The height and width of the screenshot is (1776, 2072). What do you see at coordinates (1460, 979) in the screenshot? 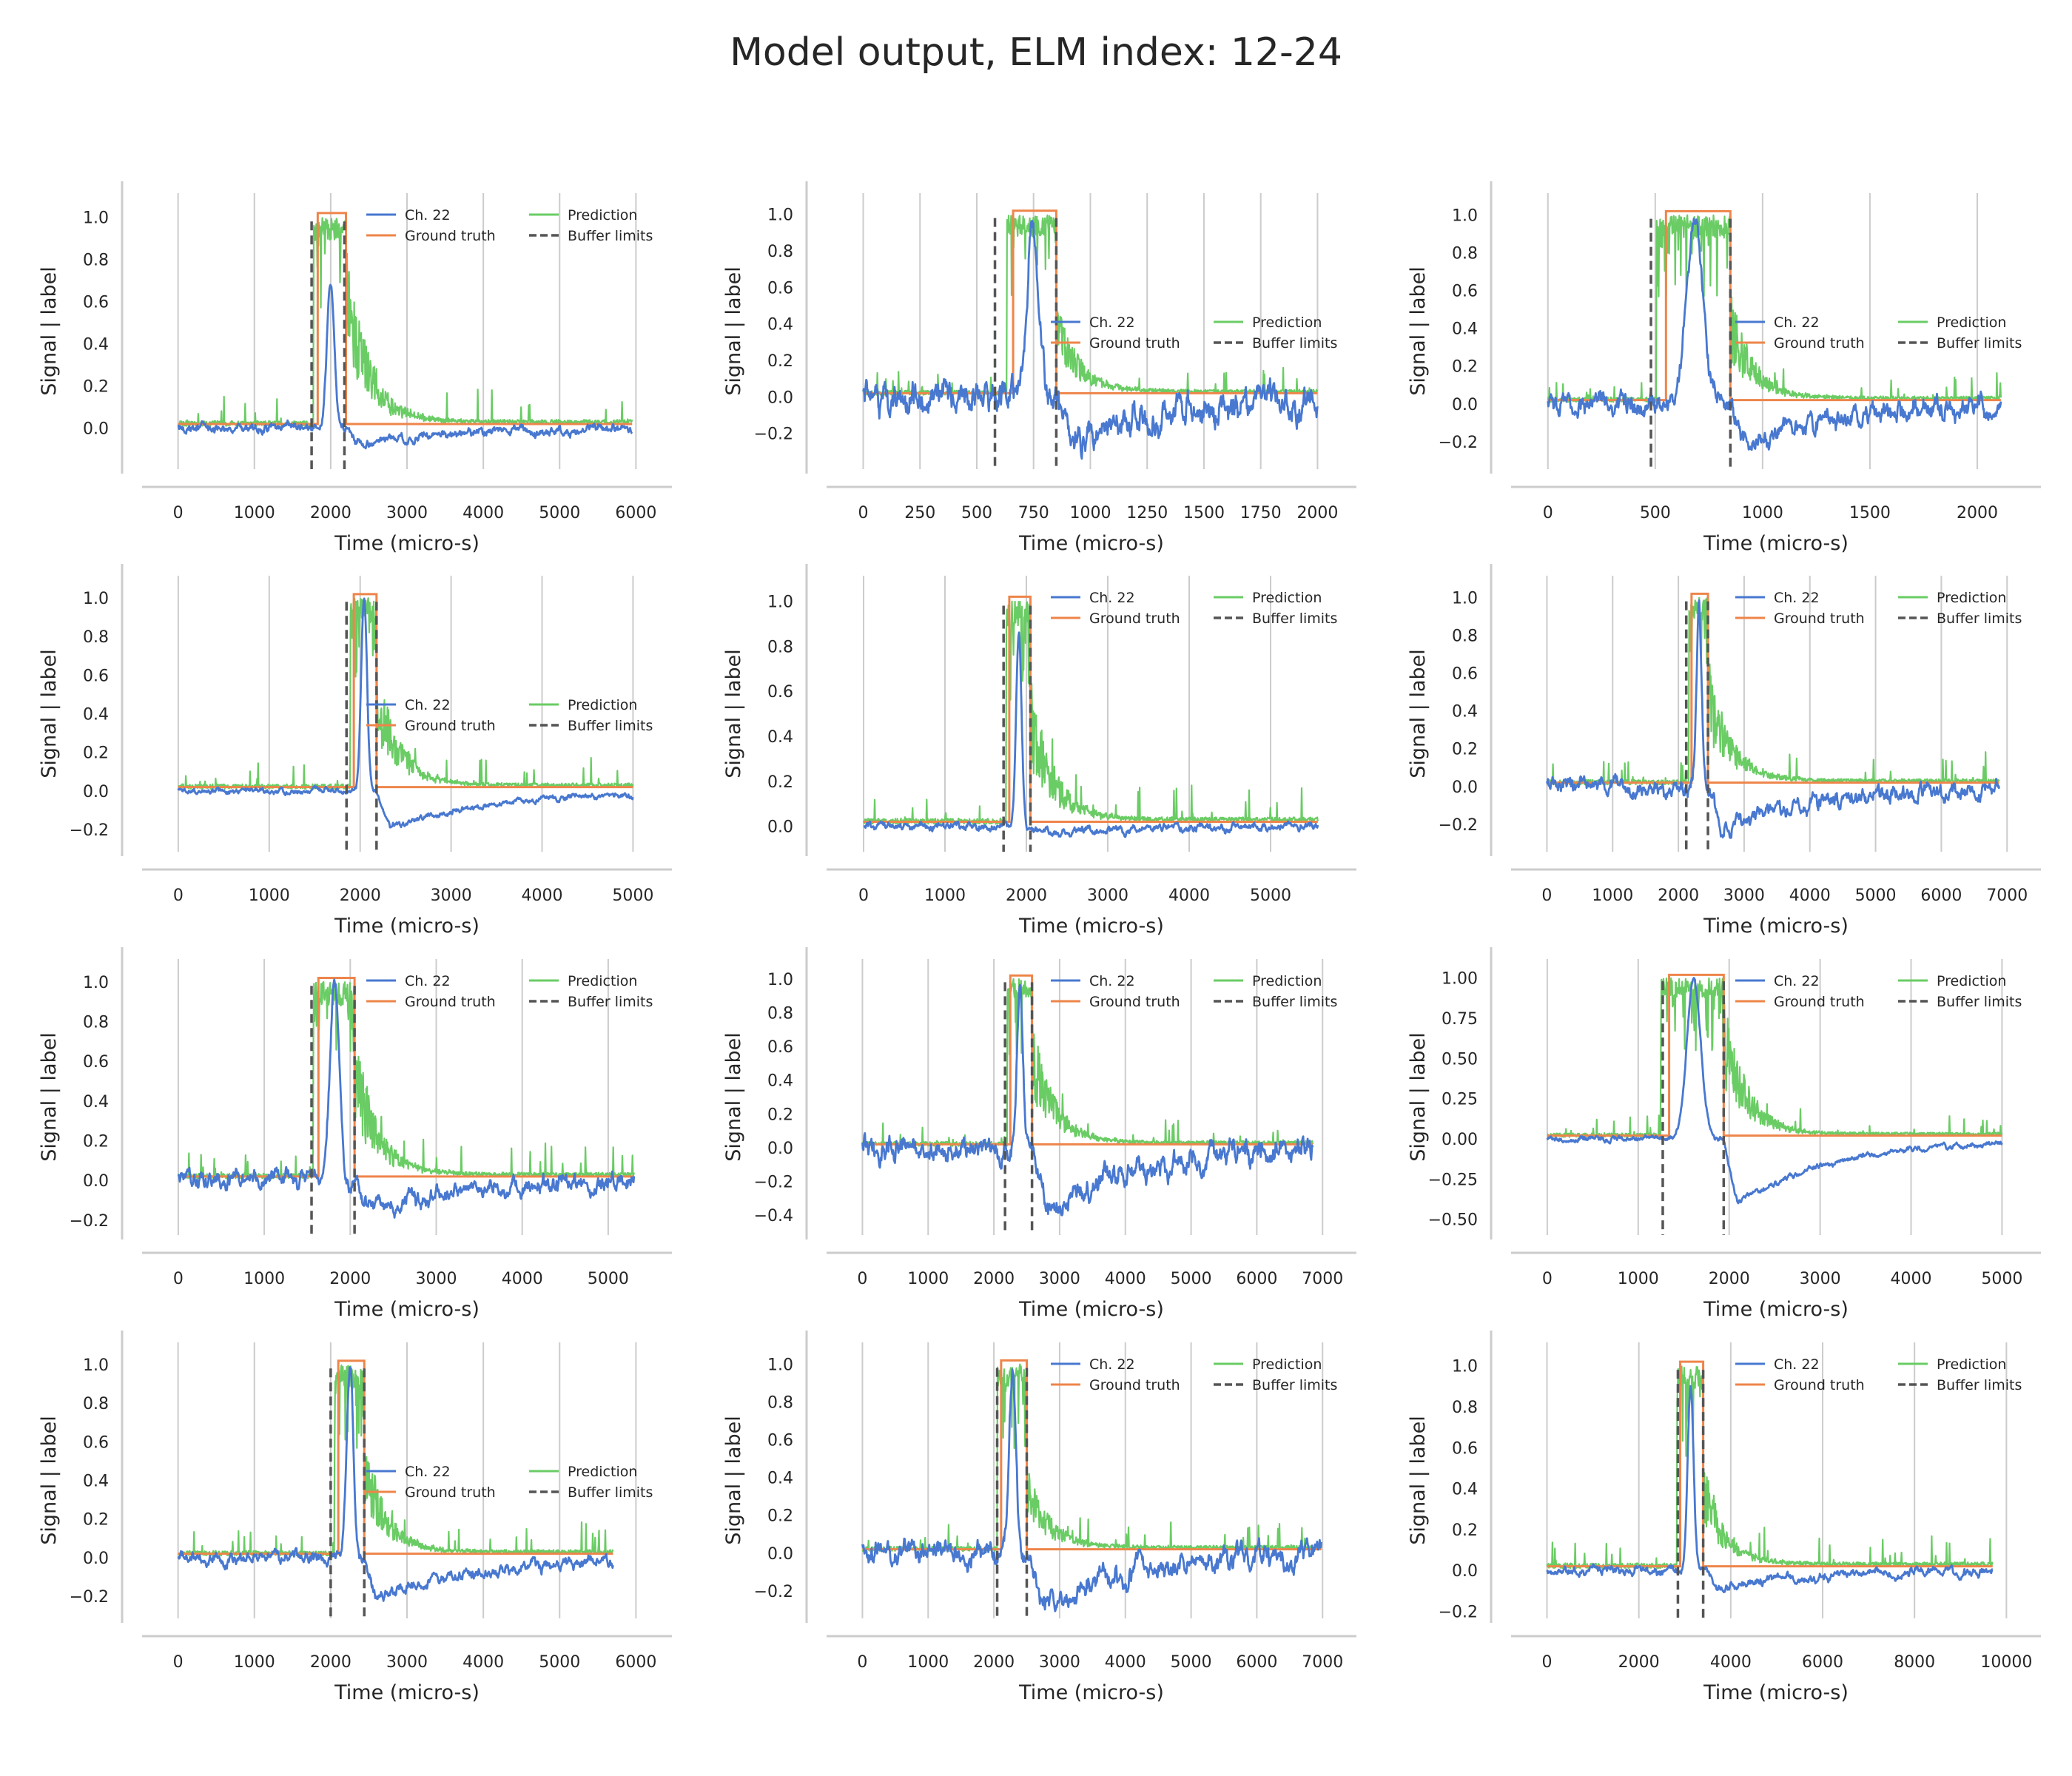
I see `y-tick-label: 1.00` at bounding box center [1460, 979].